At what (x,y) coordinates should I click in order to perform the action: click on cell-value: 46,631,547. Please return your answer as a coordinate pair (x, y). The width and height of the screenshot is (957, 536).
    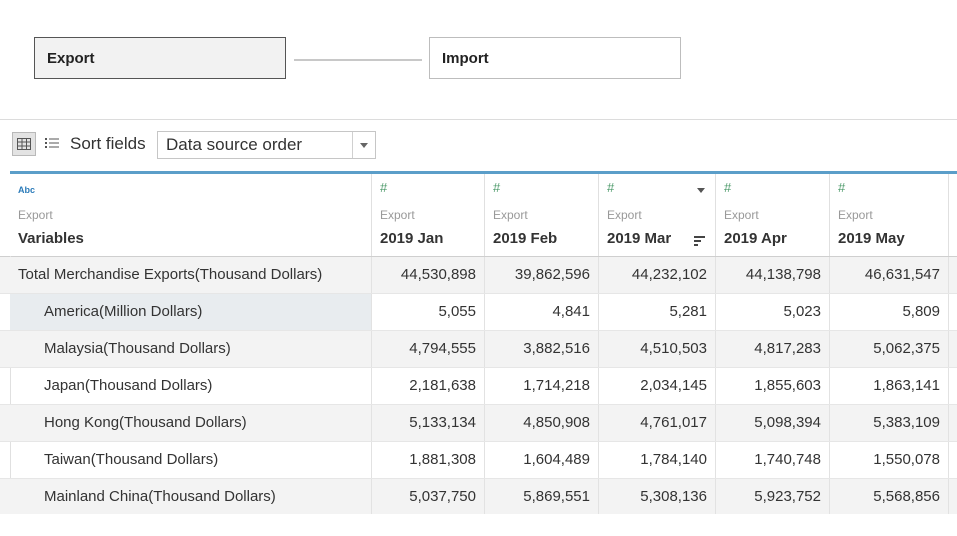
    Looking at the image, I should click on (889, 275).